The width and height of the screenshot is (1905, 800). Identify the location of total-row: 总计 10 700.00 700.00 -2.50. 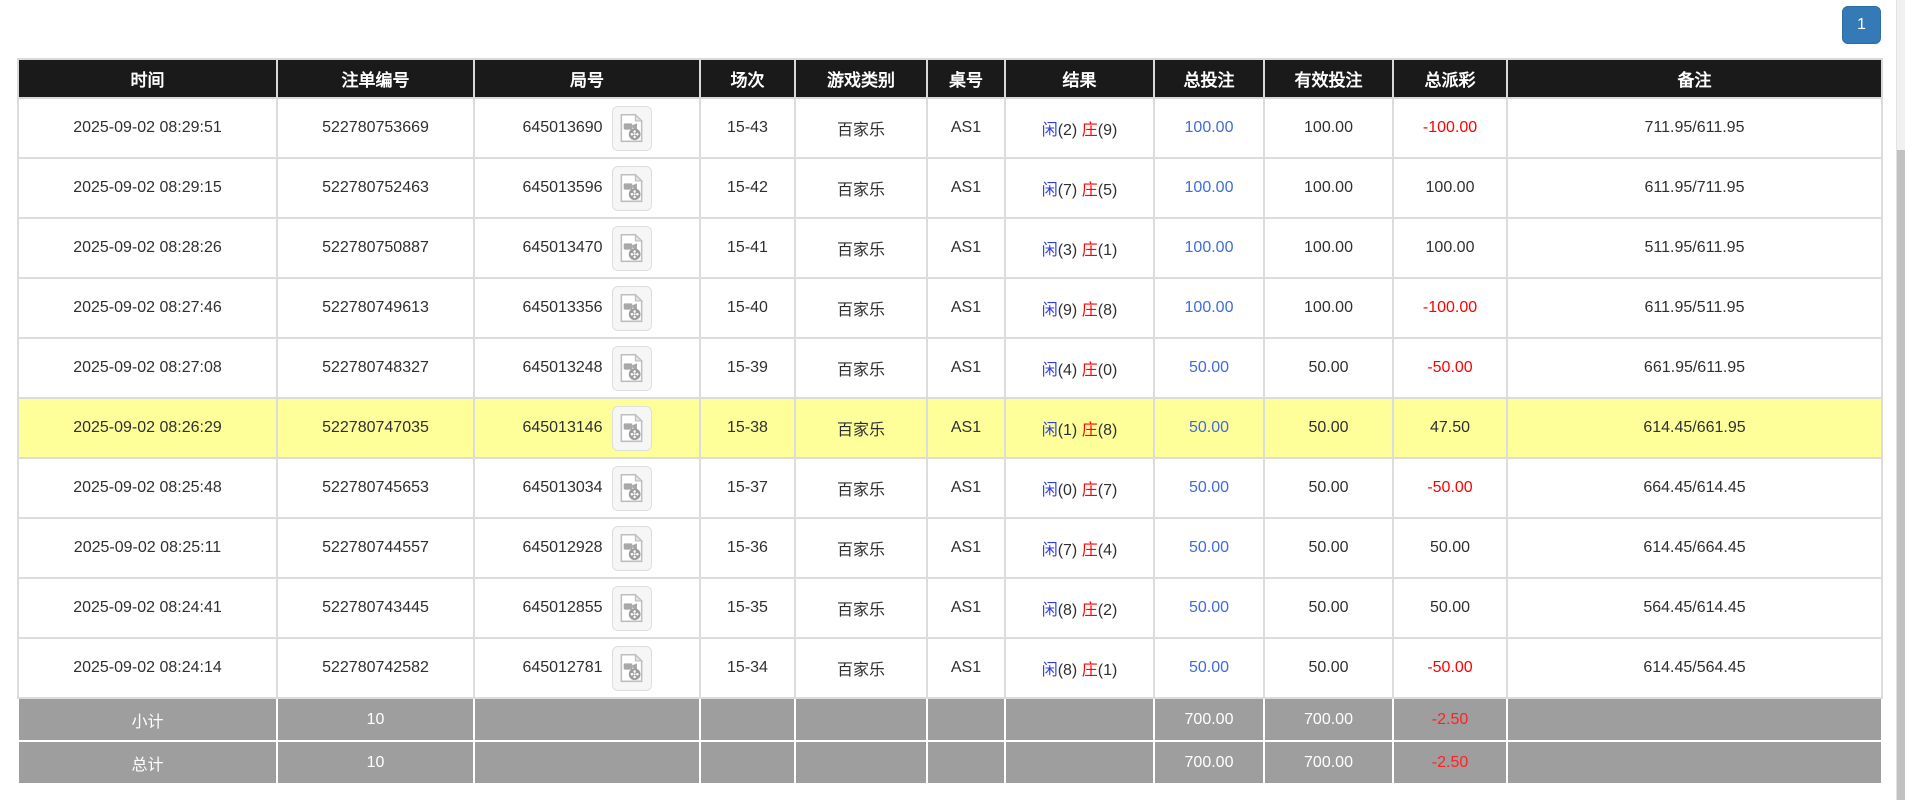
(950, 762).